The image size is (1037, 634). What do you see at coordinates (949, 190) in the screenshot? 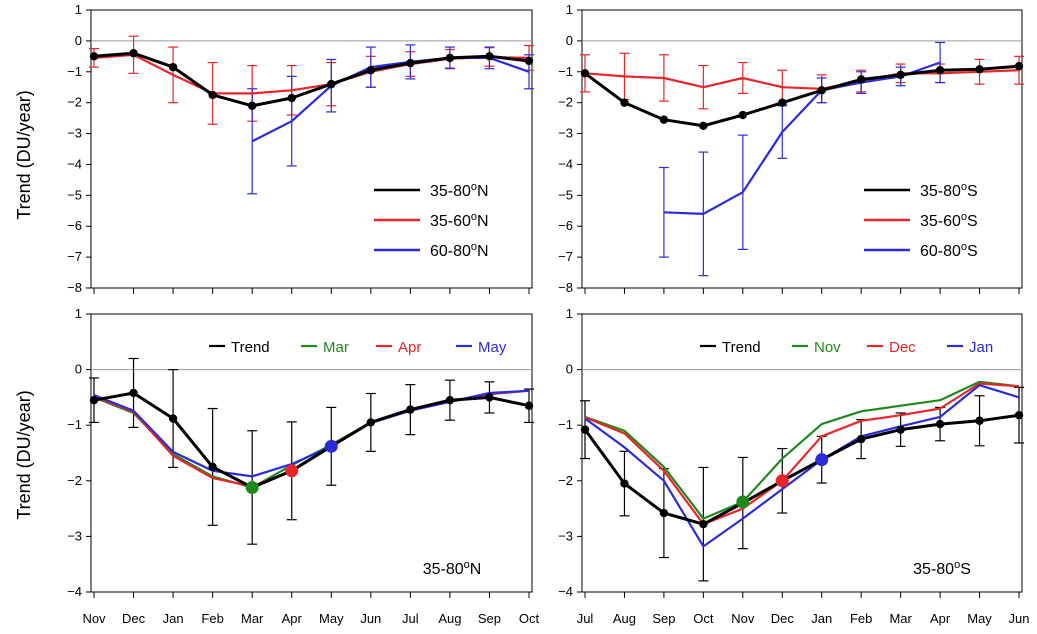
I see `legend-label: 35-80oS` at bounding box center [949, 190].